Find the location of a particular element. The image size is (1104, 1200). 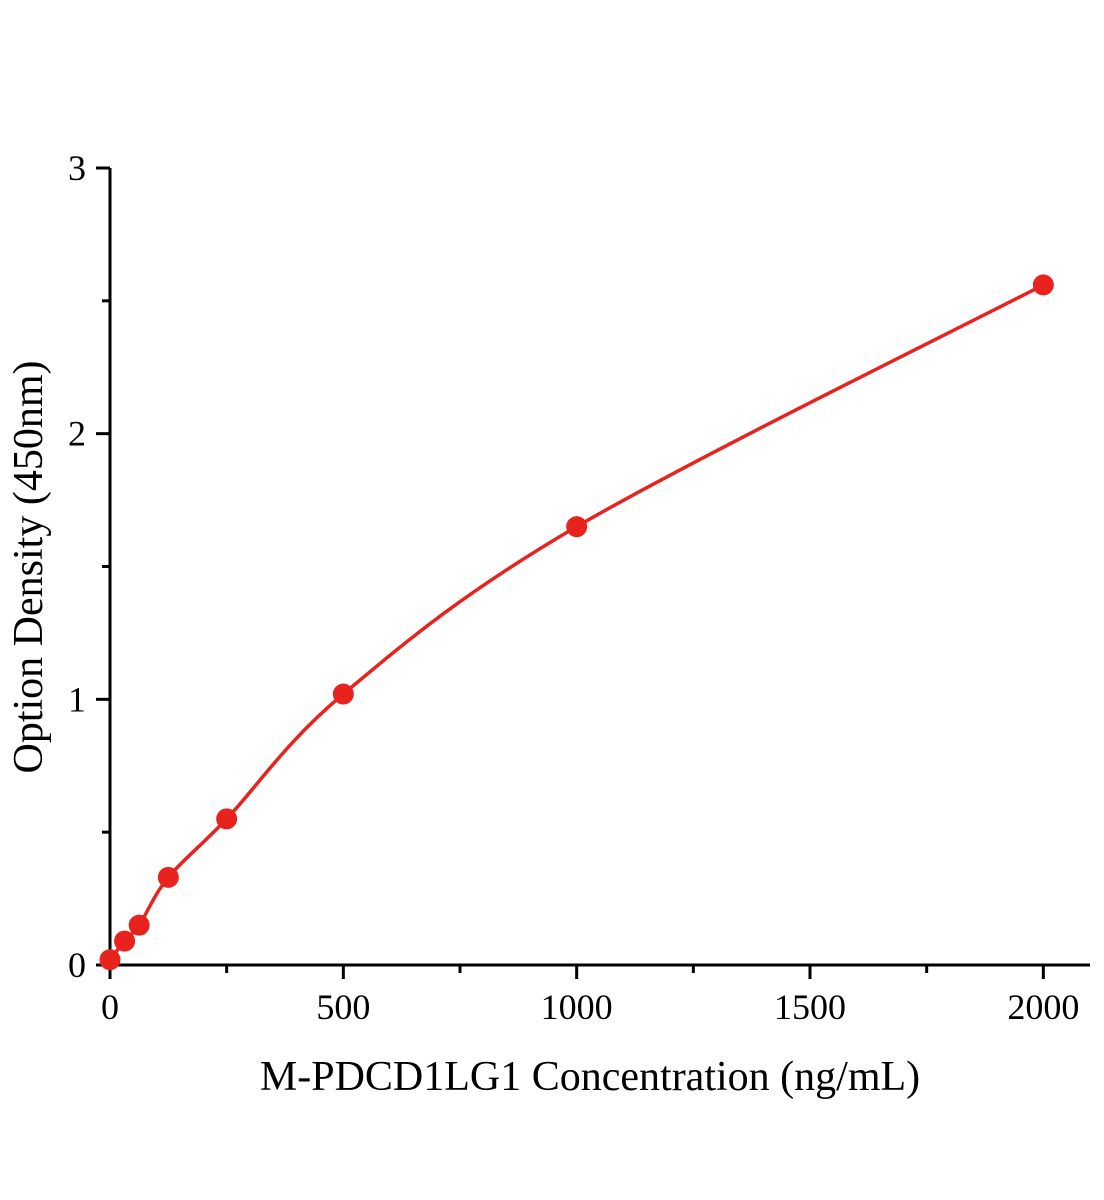

x-tick-label: 500 is located at coordinates (343, 1007).